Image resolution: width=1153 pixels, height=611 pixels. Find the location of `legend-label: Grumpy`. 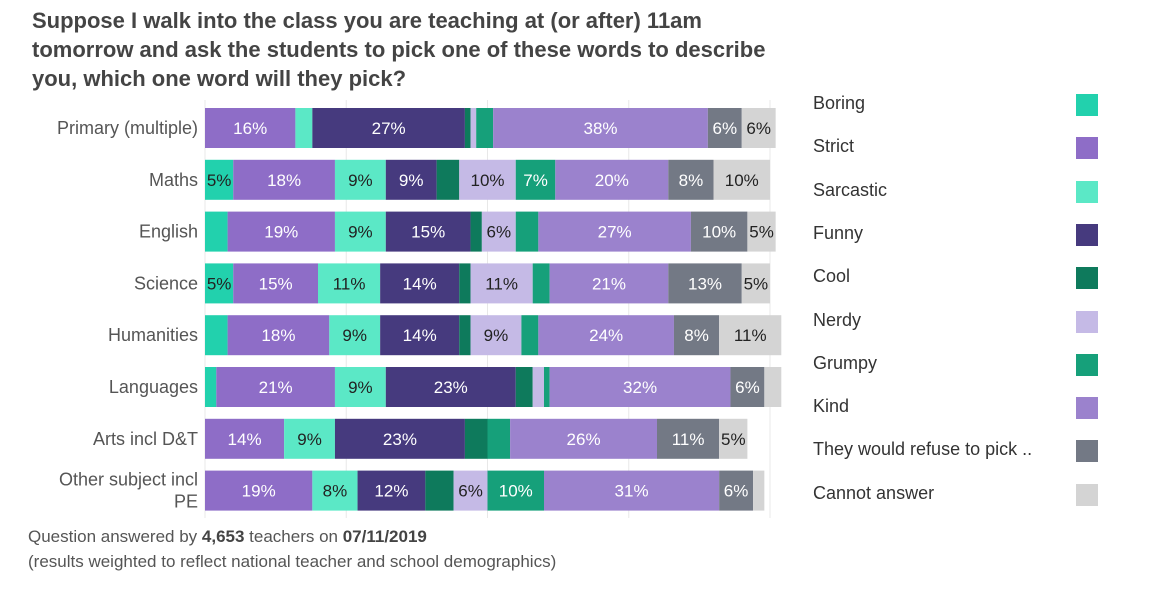

legend-label: Grumpy is located at coordinates (845, 362).